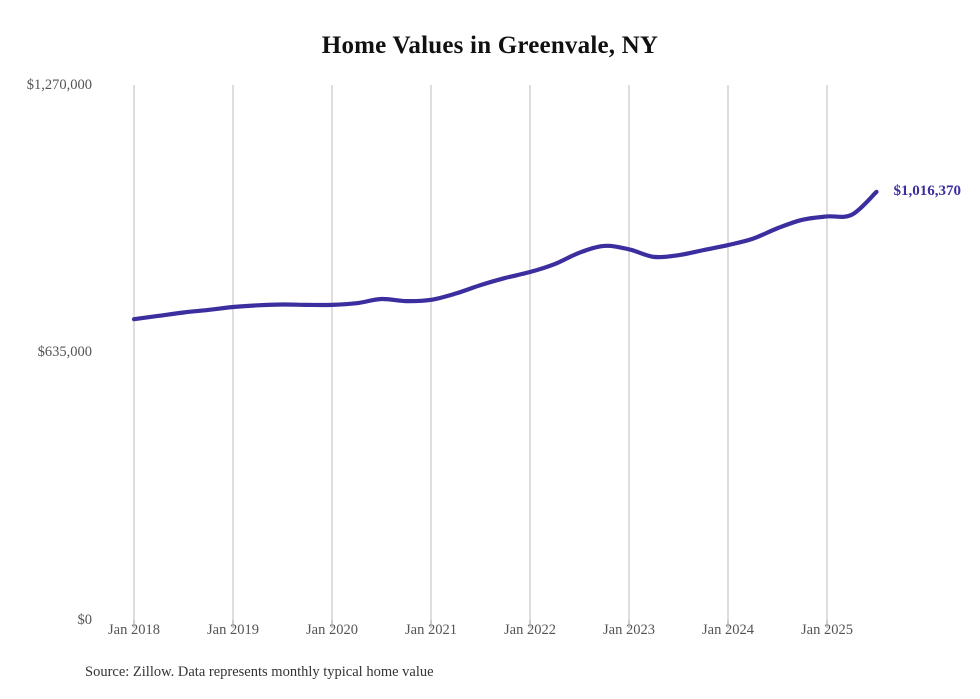 This screenshot has height=699, width=980. What do you see at coordinates (85, 620) in the screenshot?
I see `y-axis-tick-label-bottom: $0` at bounding box center [85, 620].